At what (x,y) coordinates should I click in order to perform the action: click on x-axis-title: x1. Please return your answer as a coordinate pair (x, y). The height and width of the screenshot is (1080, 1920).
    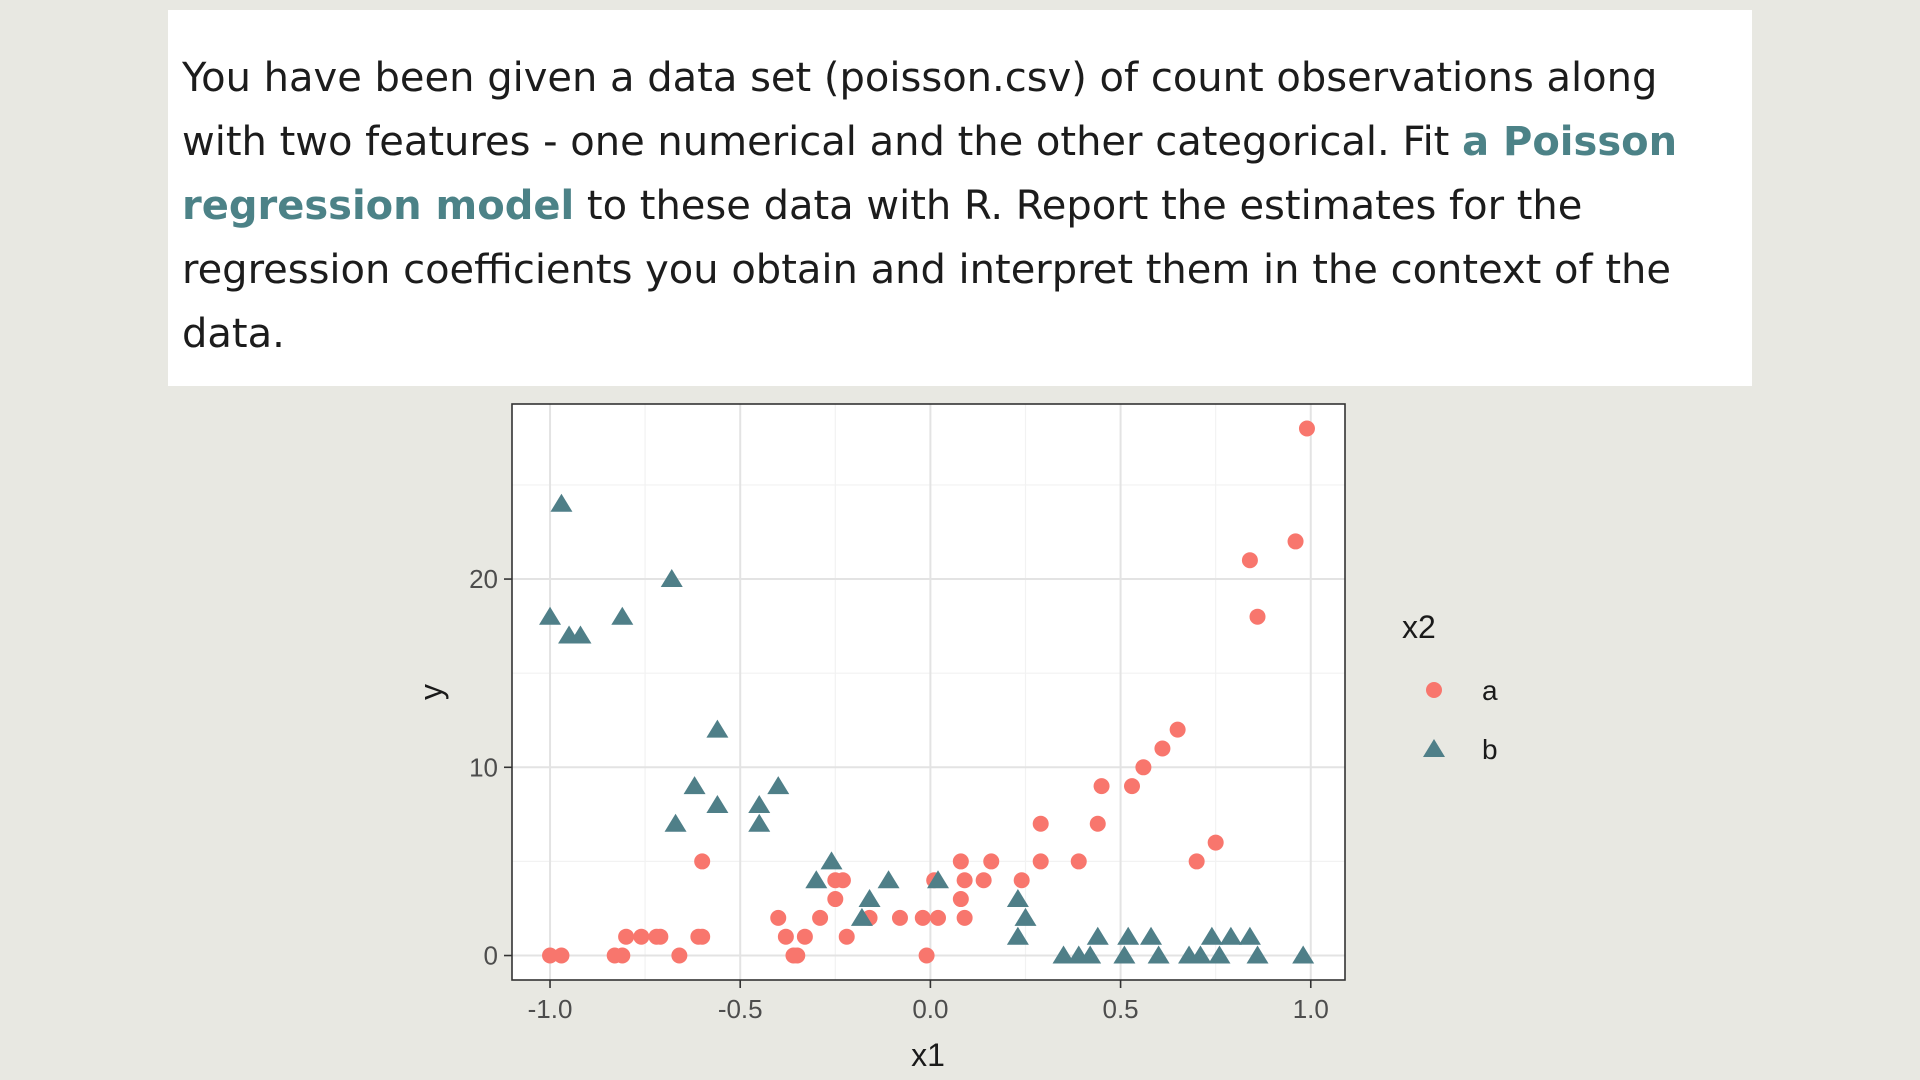
    Looking at the image, I should click on (928, 1055).